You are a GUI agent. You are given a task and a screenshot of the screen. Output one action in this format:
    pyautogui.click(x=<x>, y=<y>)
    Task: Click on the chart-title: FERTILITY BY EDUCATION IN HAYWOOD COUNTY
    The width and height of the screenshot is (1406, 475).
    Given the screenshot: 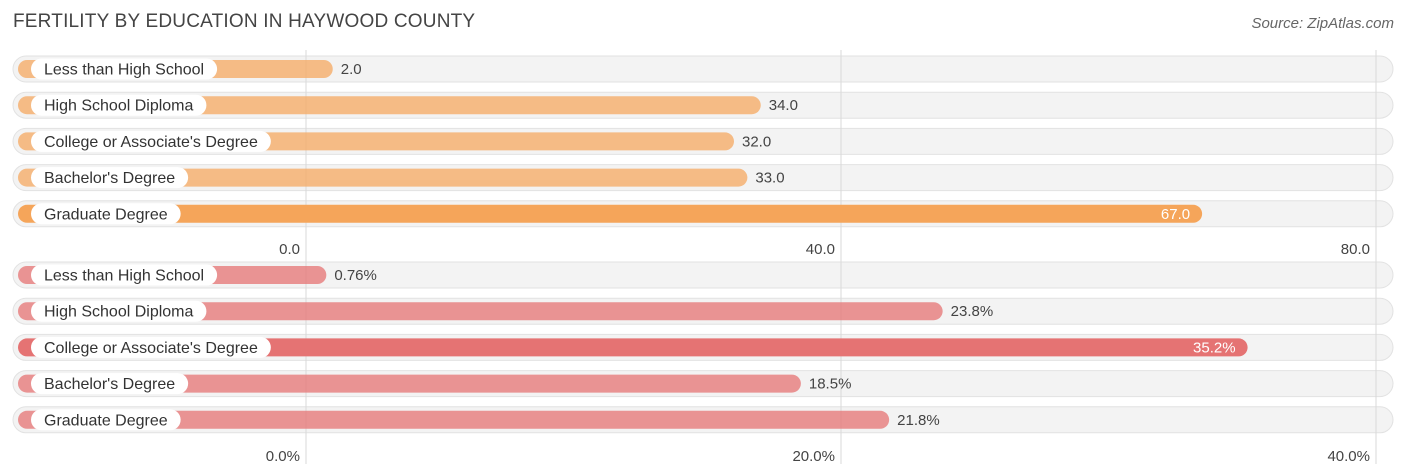 What is the action you would take?
    pyautogui.click(x=244, y=21)
    